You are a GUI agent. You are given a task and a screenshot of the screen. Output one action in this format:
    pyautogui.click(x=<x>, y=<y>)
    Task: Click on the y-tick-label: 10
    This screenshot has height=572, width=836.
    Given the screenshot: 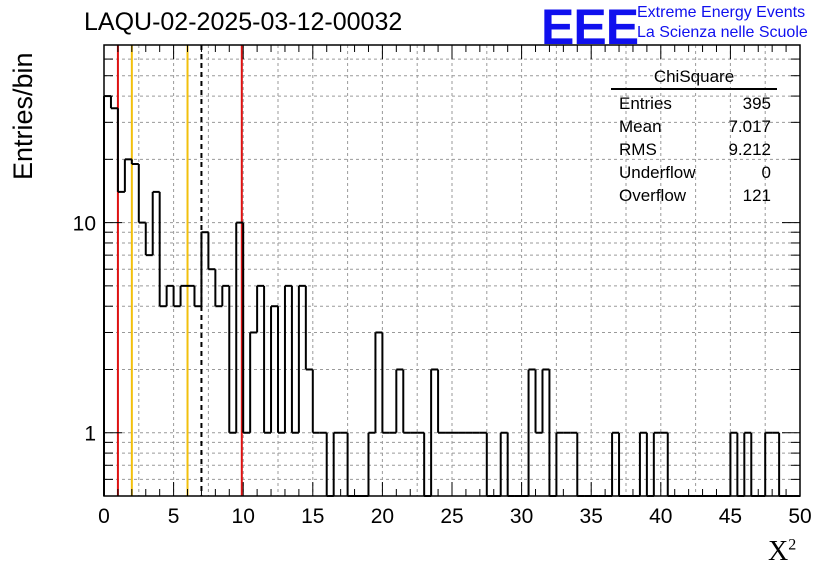 What is the action you would take?
    pyautogui.click(x=84, y=224)
    